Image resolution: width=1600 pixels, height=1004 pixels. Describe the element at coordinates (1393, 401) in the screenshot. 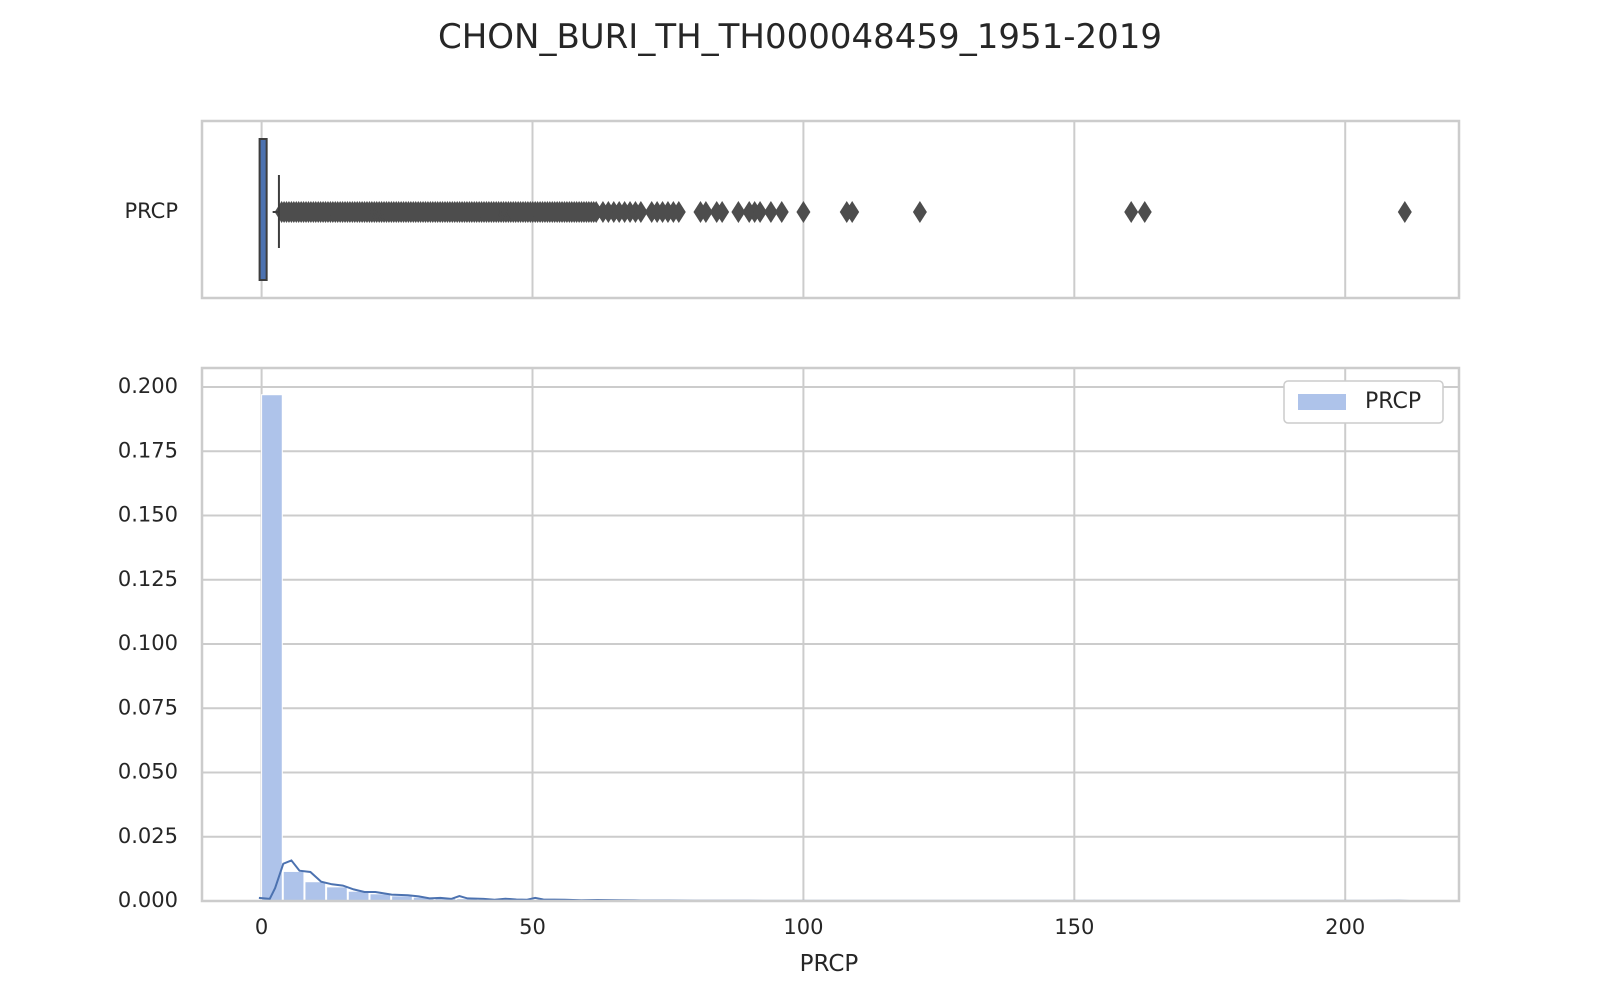

I see `legend-entry: PRCP` at that location.